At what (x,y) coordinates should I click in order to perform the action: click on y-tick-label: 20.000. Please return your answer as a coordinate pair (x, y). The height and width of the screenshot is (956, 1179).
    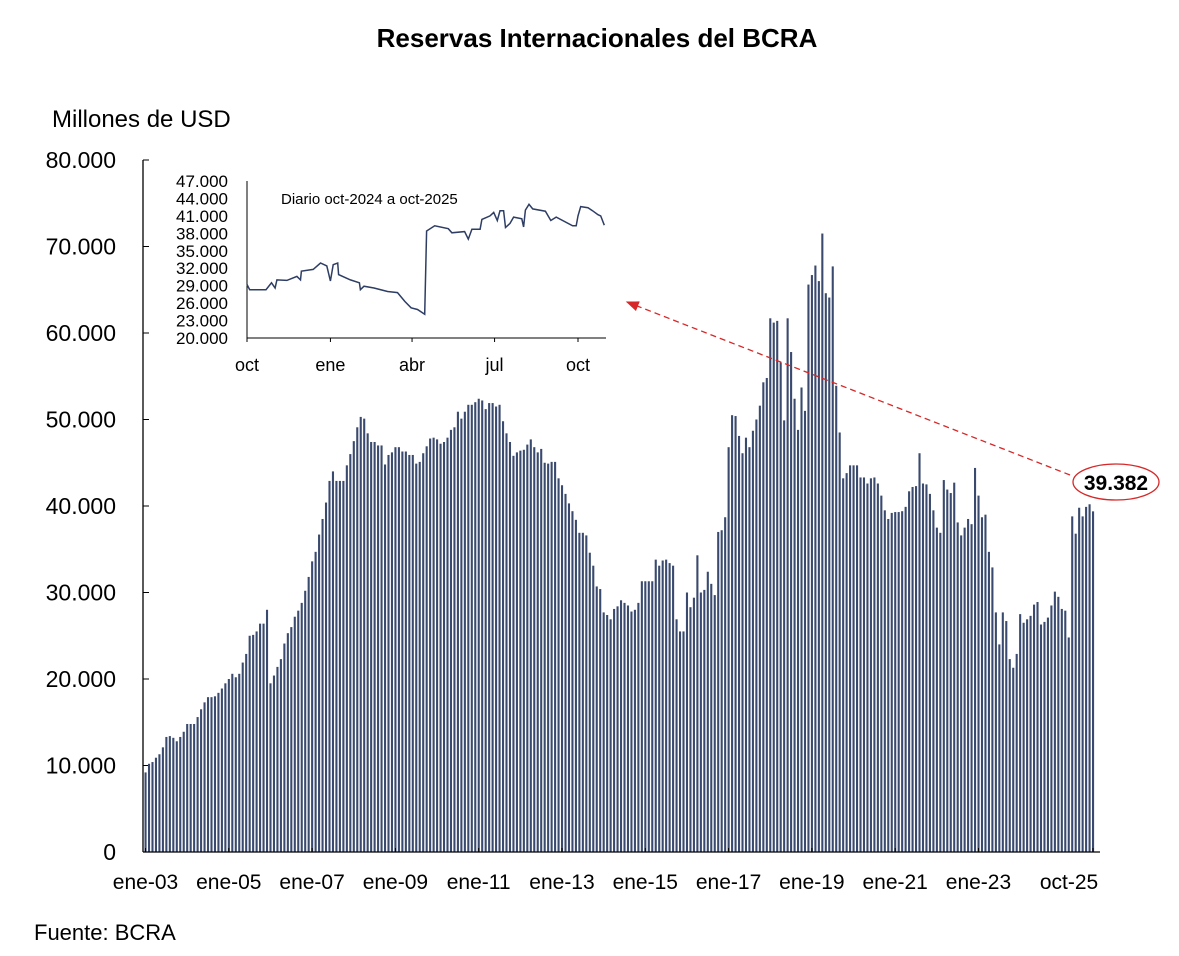
    Looking at the image, I should click on (81, 679).